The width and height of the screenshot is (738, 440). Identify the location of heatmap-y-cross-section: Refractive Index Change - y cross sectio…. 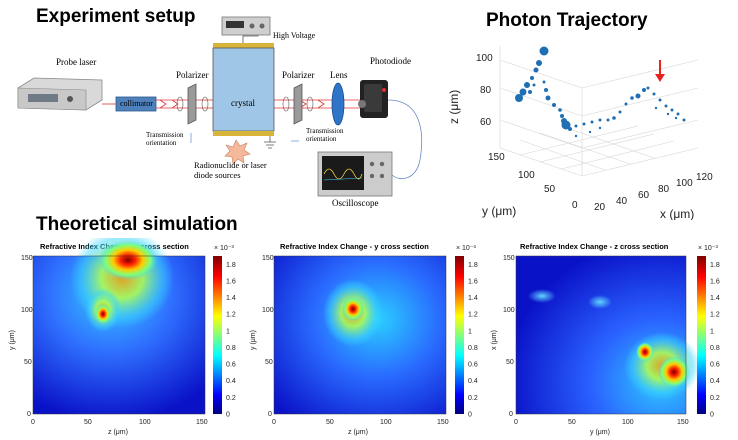
(357, 339).